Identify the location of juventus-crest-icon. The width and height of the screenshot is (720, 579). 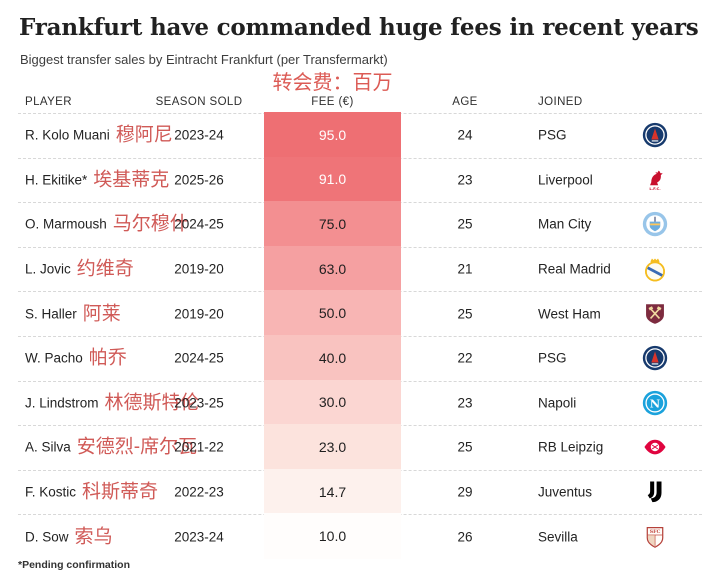
(655, 492).